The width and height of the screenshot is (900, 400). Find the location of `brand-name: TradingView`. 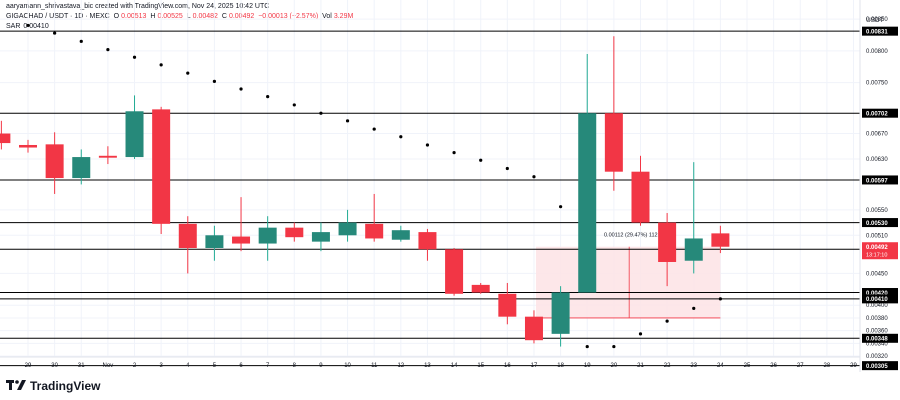

brand-name: TradingView is located at coordinates (65, 386).